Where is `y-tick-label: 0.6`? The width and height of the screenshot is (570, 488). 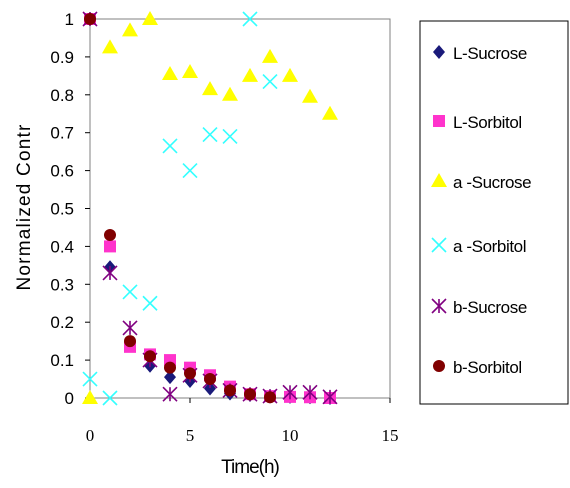 y-tick-label: 0.6 is located at coordinates (62, 171).